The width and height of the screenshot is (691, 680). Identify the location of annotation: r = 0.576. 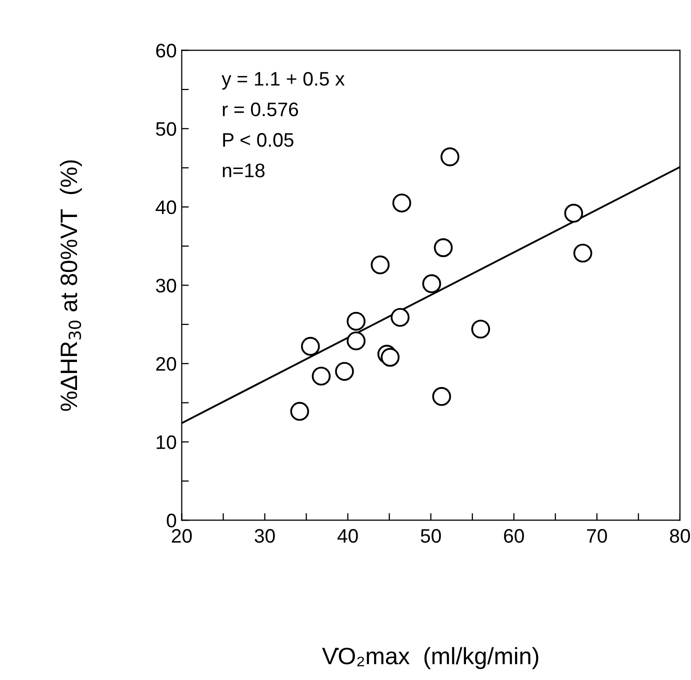
(260, 109).